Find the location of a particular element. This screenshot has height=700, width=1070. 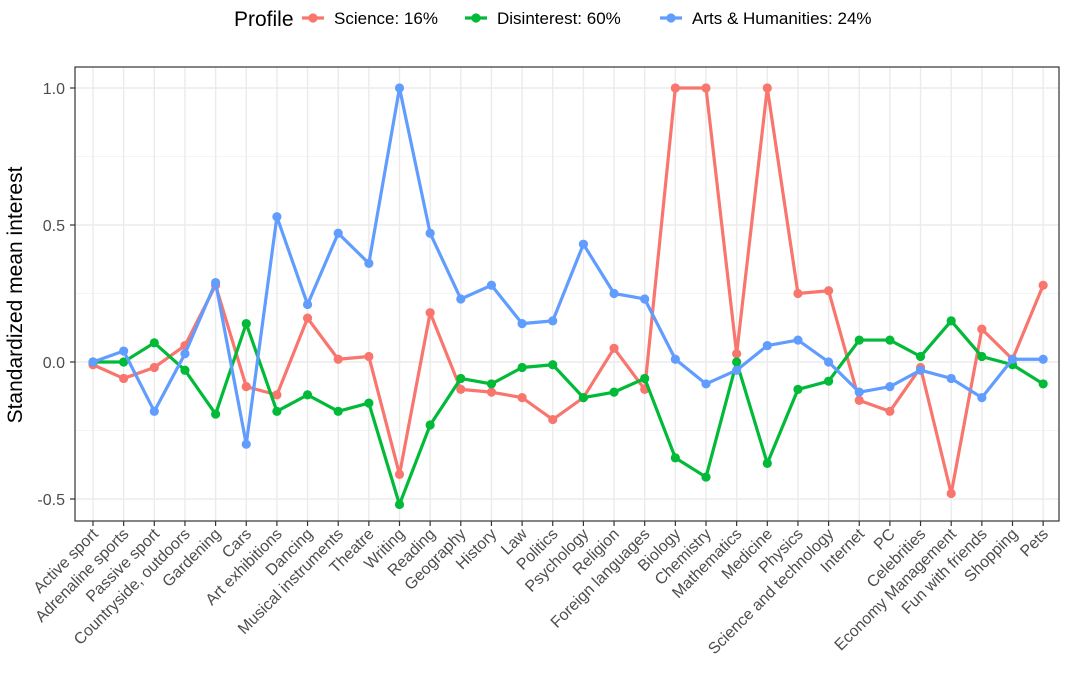

y-tick-label: 0.0 is located at coordinates (54, 363).